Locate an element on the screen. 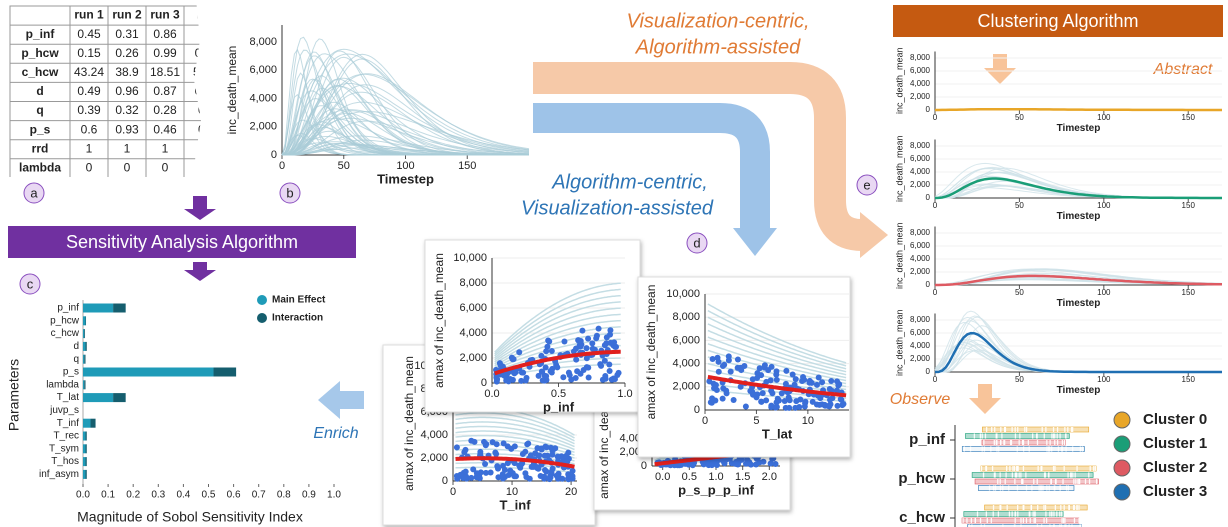  y-tick-label: 0 is located at coordinates (697, 410).